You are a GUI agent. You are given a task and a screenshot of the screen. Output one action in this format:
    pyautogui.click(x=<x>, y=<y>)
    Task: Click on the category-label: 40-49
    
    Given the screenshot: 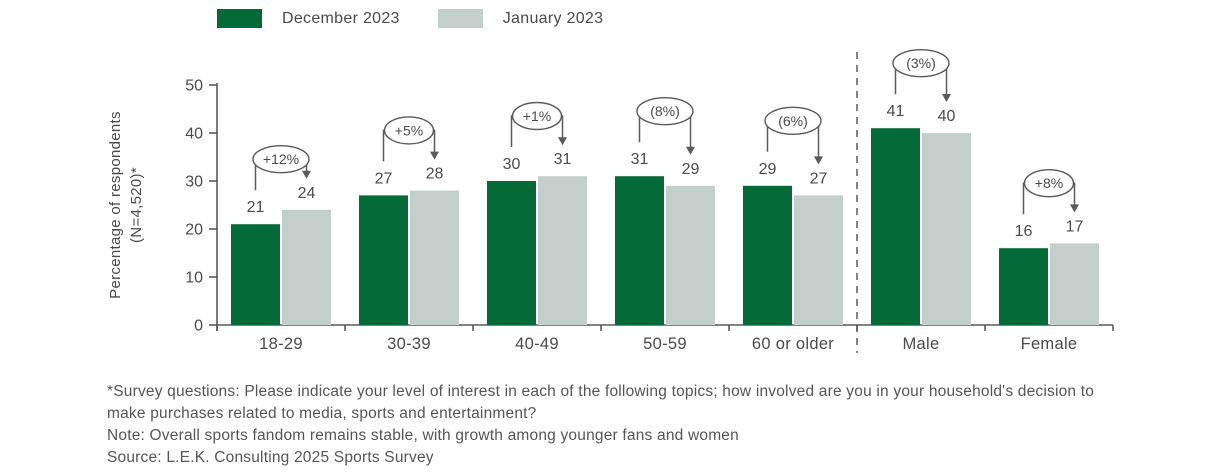 What is the action you would take?
    pyautogui.click(x=537, y=344)
    